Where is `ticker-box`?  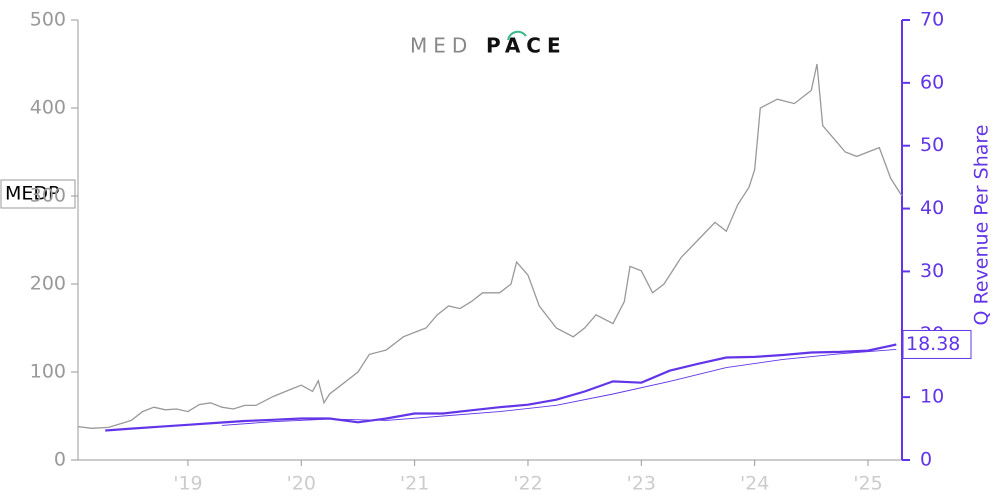 ticker-box is located at coordinates (38, 194).